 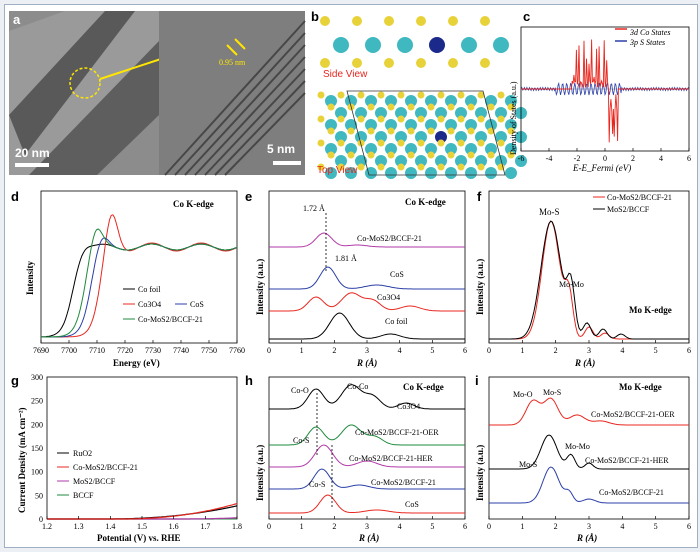 What do you see at coordinates (82, 453) in the screenshot?
I see `g-legend-ruo2: RuO2` at bounding box center [82, 453].